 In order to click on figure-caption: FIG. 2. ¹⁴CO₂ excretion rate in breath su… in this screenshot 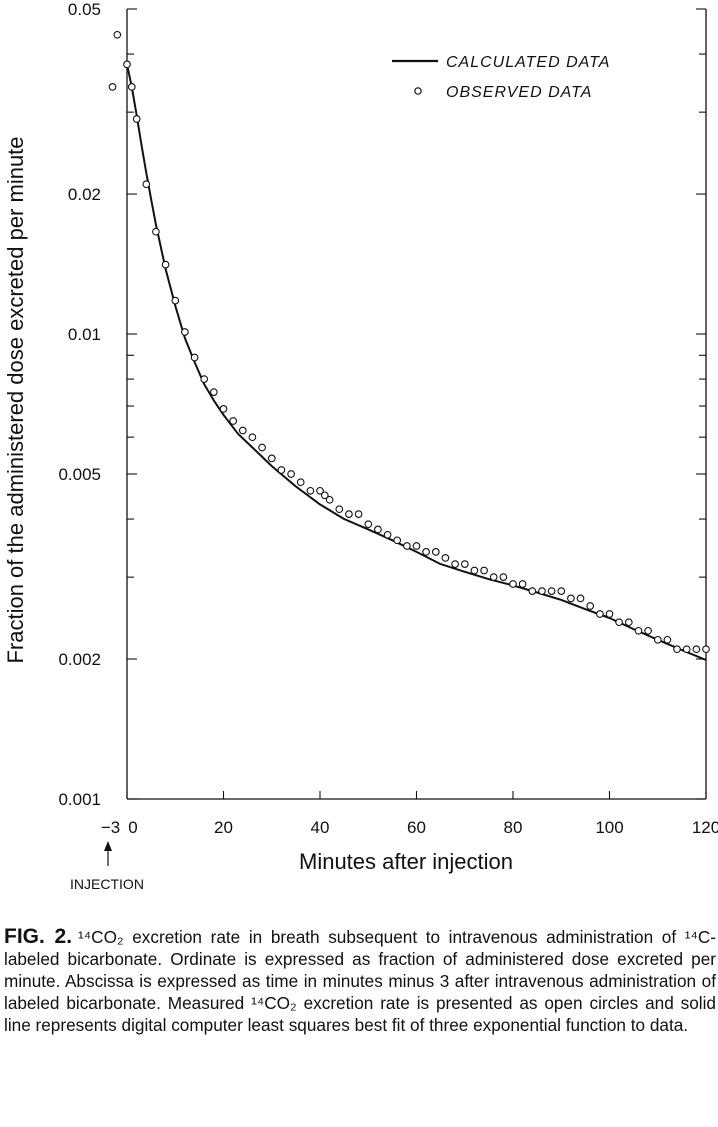, I will do `click(360, 981)`.